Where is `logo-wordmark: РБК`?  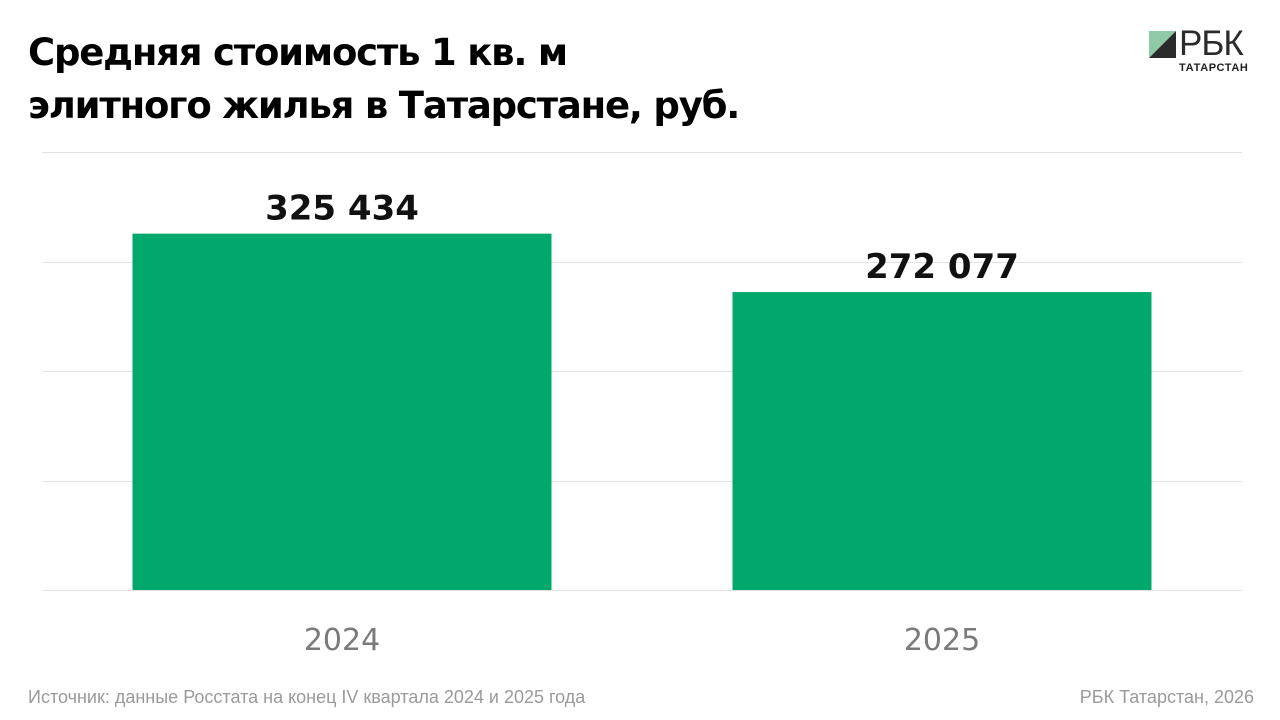 logo-wordmark: РБК is located at coordinates (1211, 43).